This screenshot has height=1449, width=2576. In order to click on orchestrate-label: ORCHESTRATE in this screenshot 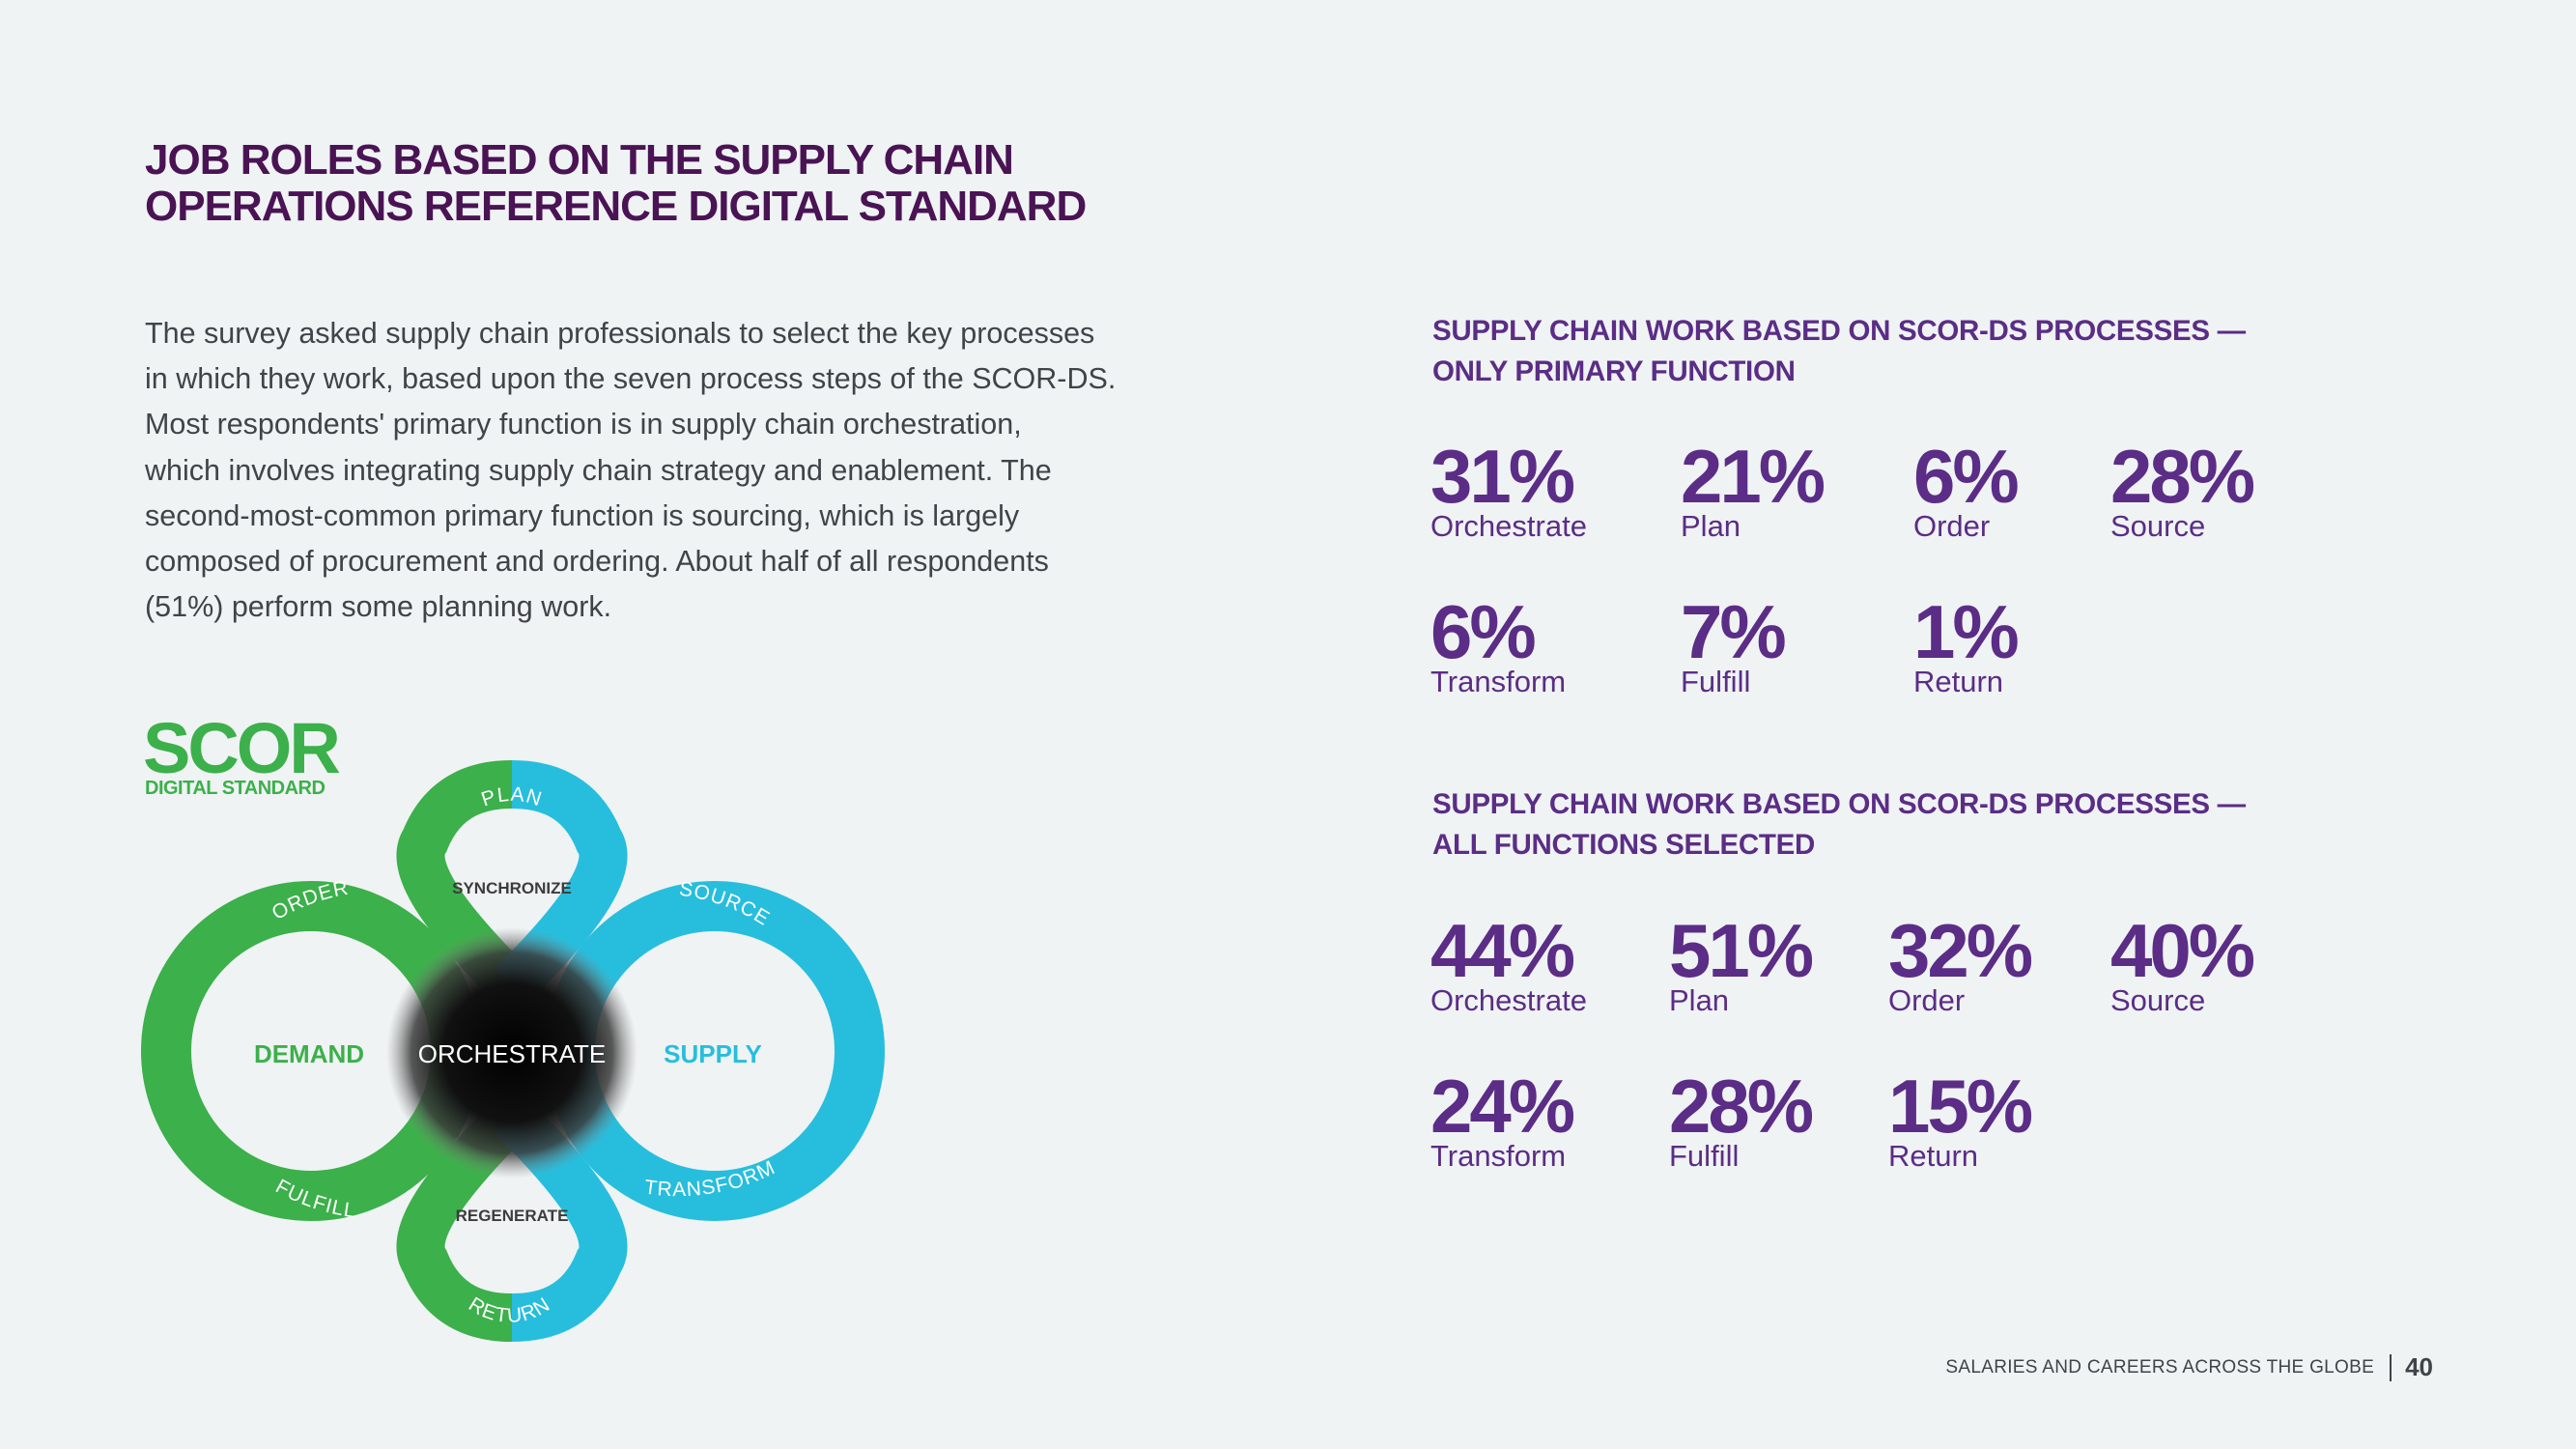, I will do `click(512, 1053)`.